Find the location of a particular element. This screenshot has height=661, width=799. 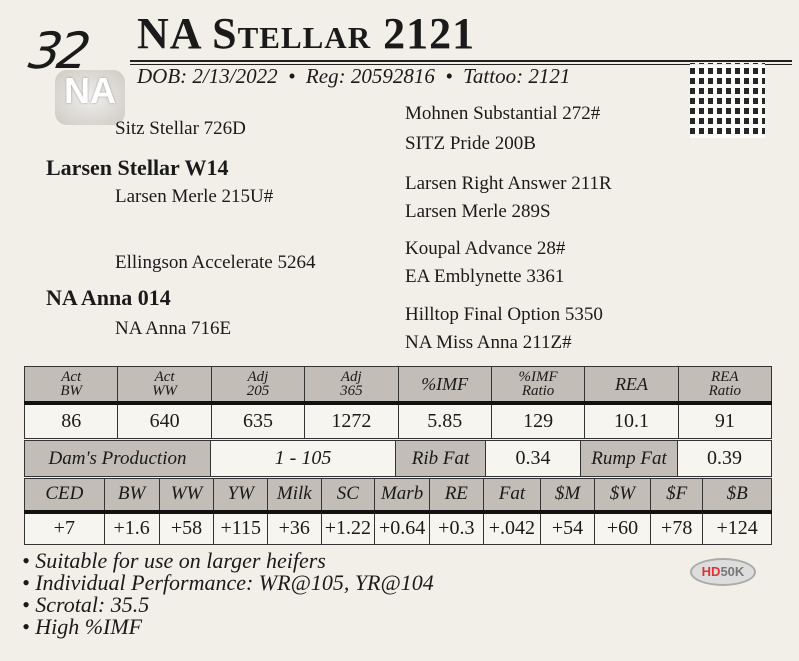

title-divider is located at coordinates (461, 62).